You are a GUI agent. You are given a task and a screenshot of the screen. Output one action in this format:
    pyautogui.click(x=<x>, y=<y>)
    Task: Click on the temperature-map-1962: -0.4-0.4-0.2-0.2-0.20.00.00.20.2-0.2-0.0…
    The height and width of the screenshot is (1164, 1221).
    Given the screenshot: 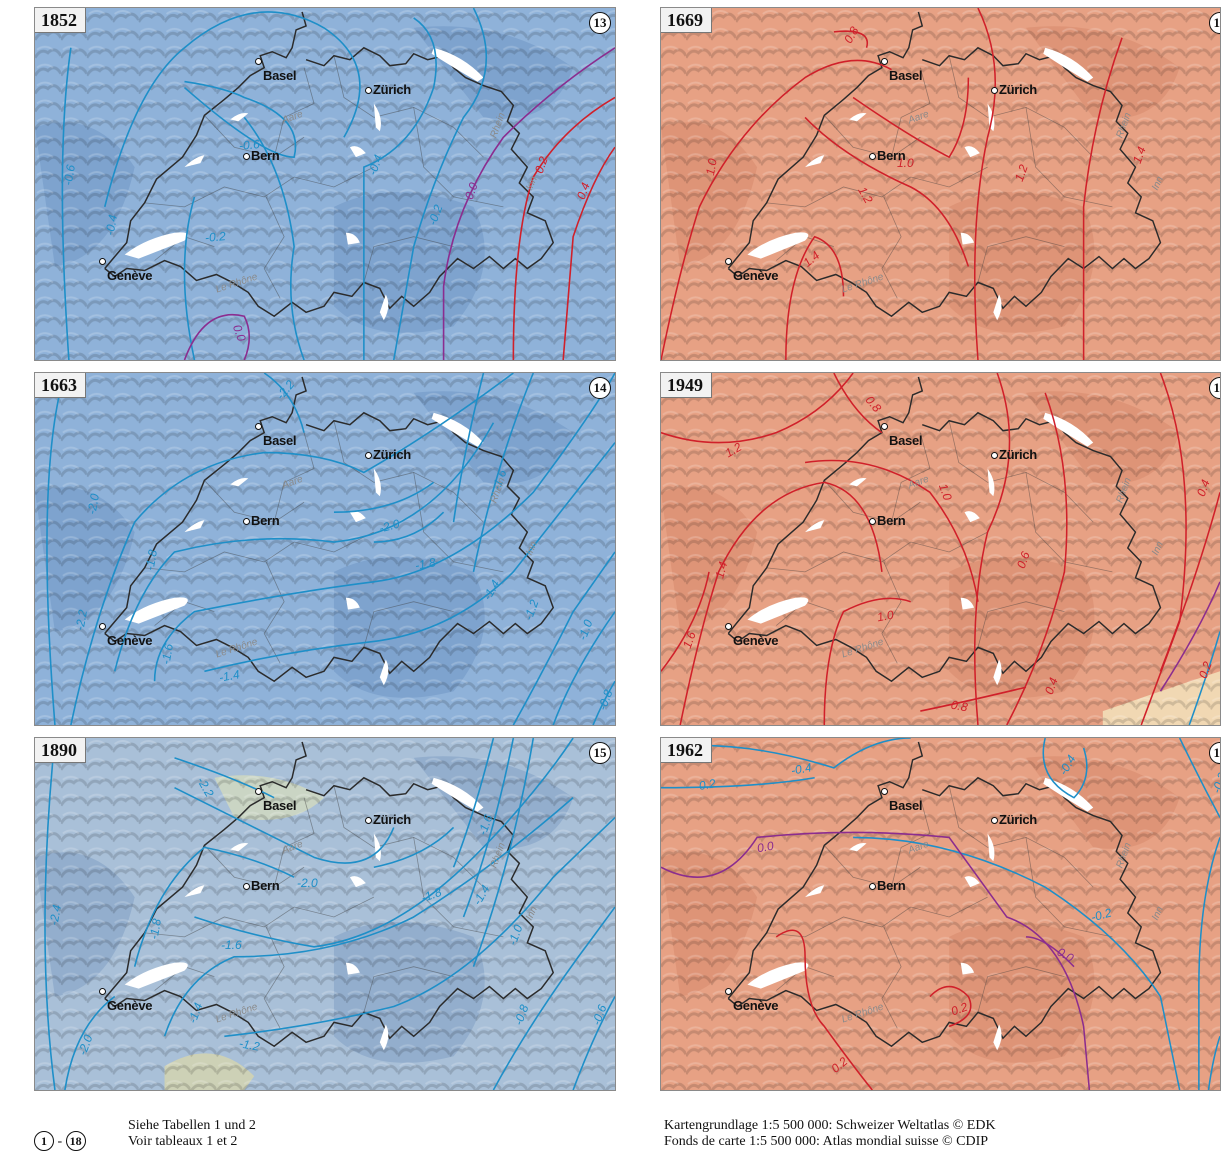 What is the action you would take?
    pyautogui.click(x=940, y=914)
    